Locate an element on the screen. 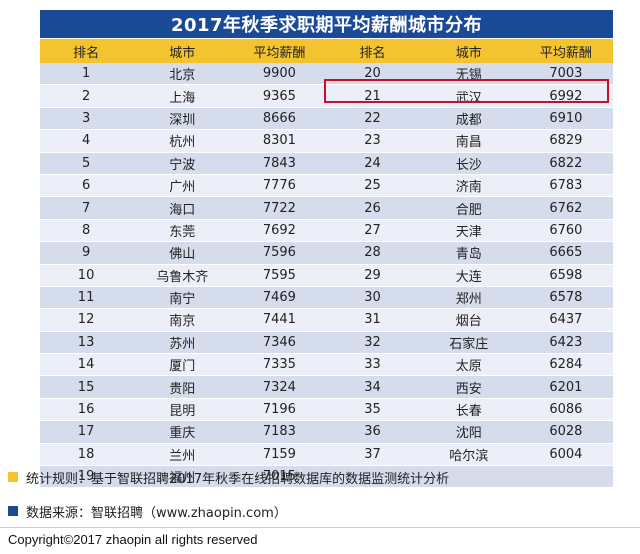  right-city-cell: 青岛 is located at coordinates (468, 253).